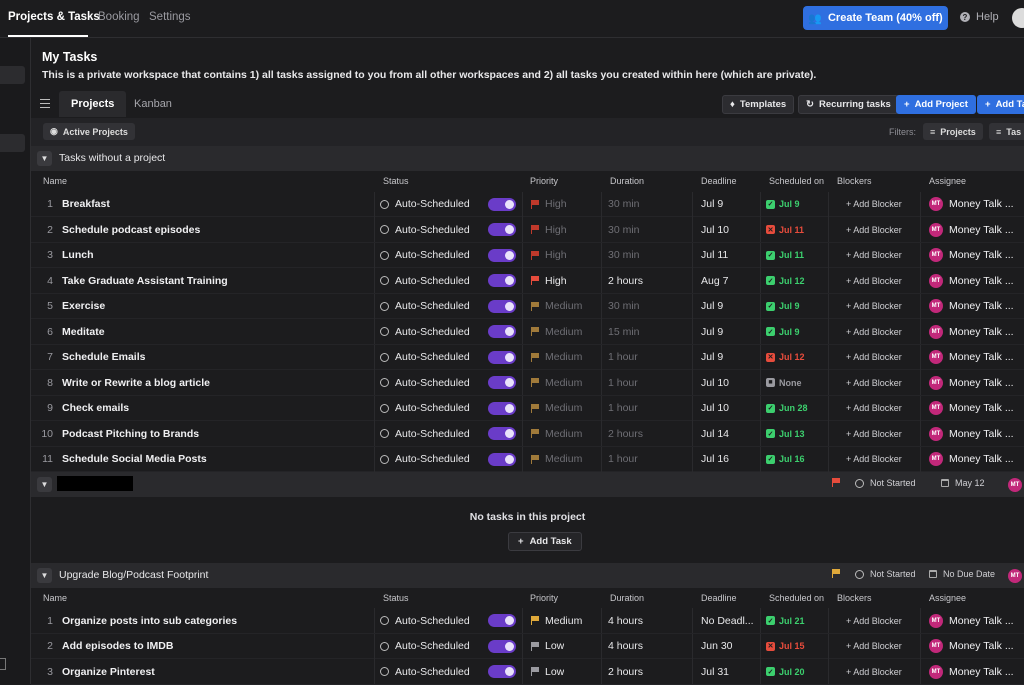 The height and width of the screenshot is (685, 1024). I want to click on create-team-button: 👥 Create Team (40% off), so click(875, 18).